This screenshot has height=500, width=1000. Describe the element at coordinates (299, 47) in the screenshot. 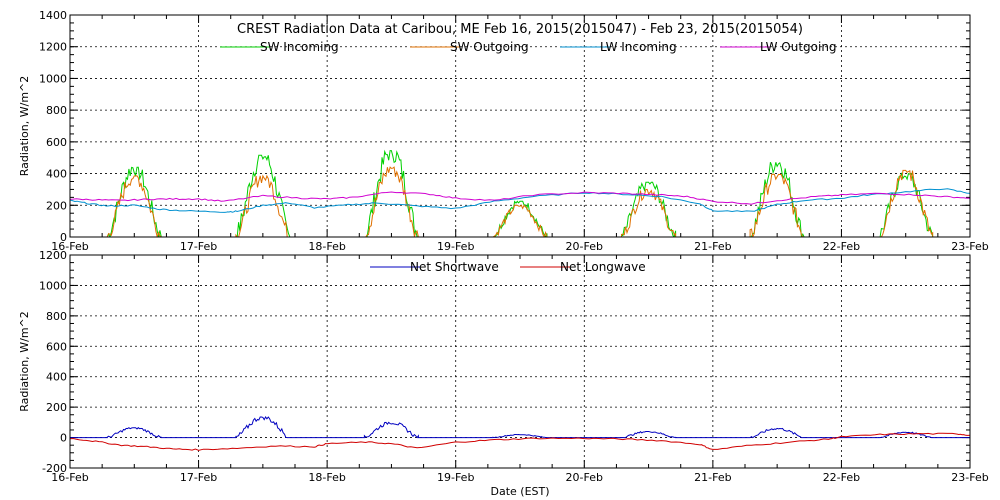

I see `legend-label: SW Incoming` at that location.